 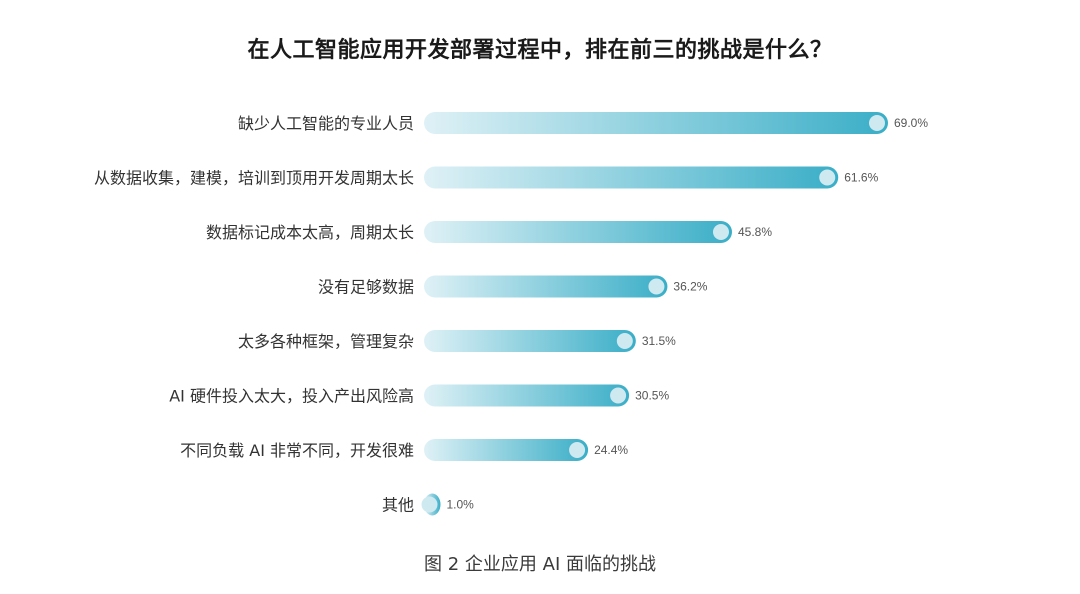 What do you see at coordinates (297, 450) in the screenshot?
I see `category-label: 不同负载 AI 非常不同，开发很难` at bounding box center [297, 450].